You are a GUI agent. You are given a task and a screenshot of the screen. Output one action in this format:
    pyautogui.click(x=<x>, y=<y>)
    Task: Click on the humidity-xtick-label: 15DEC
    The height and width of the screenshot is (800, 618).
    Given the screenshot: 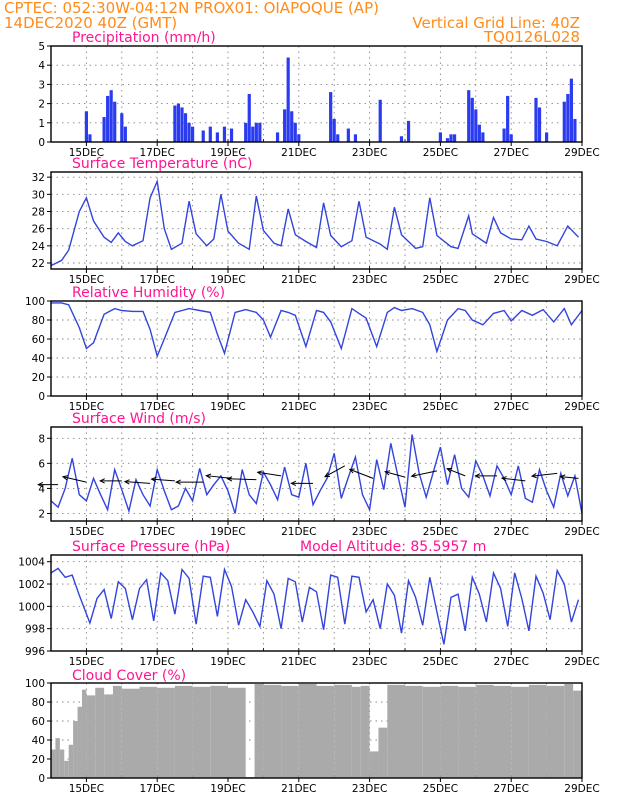 What is the action you would take?
    pyautogui.click(x=86, y=407)
    